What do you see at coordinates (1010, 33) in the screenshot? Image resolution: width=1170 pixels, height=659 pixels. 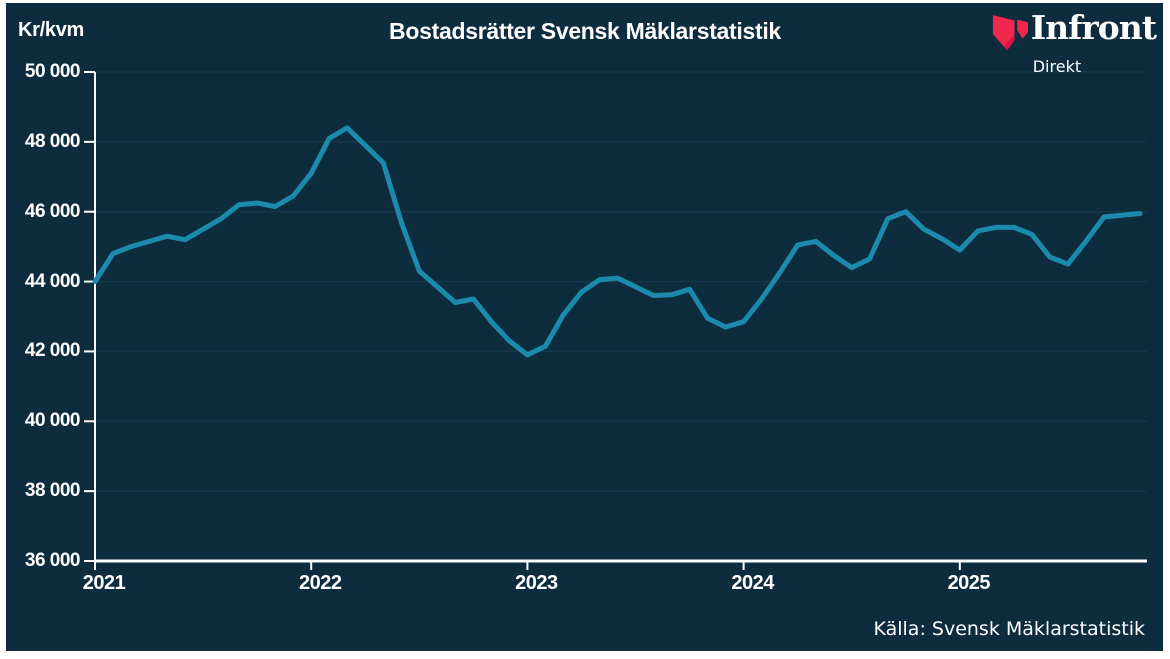 I see `infront-logo-mark-icon` at bounding box center [1010, 33].